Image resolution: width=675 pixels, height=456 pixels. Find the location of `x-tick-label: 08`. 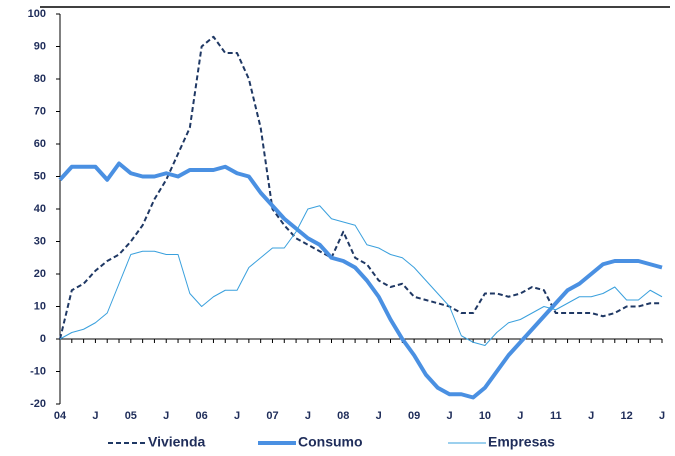

x-tick-label: 08 is located at coordinates (343, 416).